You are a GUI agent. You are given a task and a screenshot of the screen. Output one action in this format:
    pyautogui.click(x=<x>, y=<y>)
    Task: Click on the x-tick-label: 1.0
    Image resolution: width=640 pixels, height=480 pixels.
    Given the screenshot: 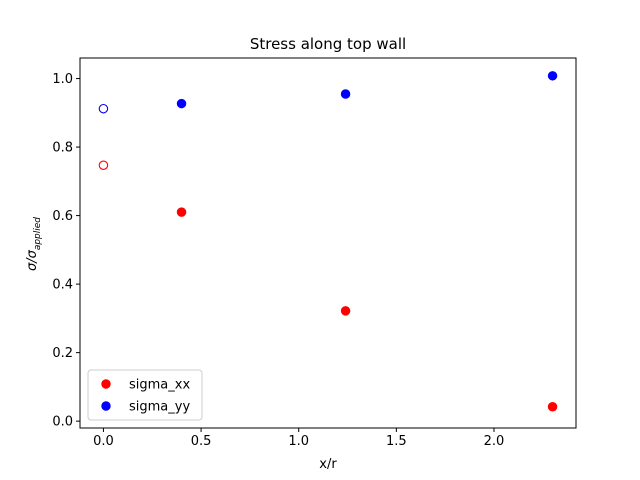 What is the action you would take?
    pyautogui.click(x=298, y=441)
    